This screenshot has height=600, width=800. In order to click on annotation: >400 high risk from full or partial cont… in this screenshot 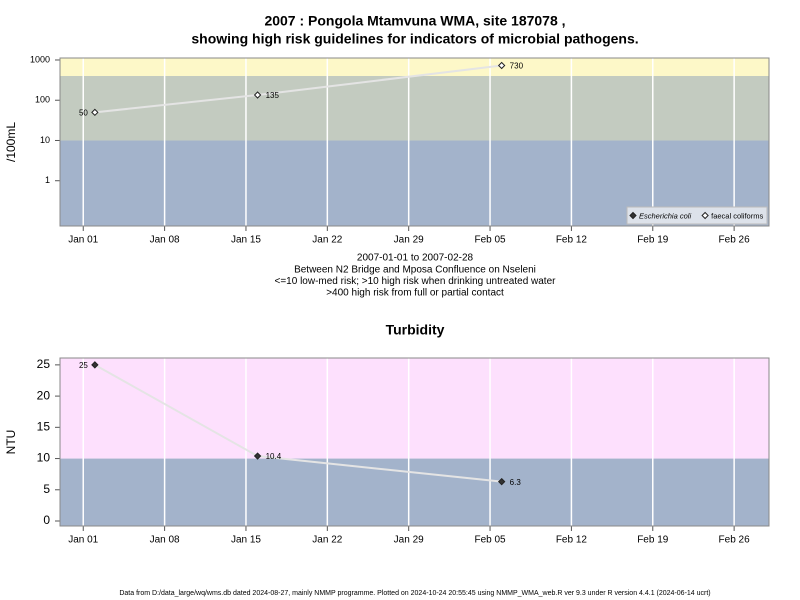, I will do `click(415, 293)`.